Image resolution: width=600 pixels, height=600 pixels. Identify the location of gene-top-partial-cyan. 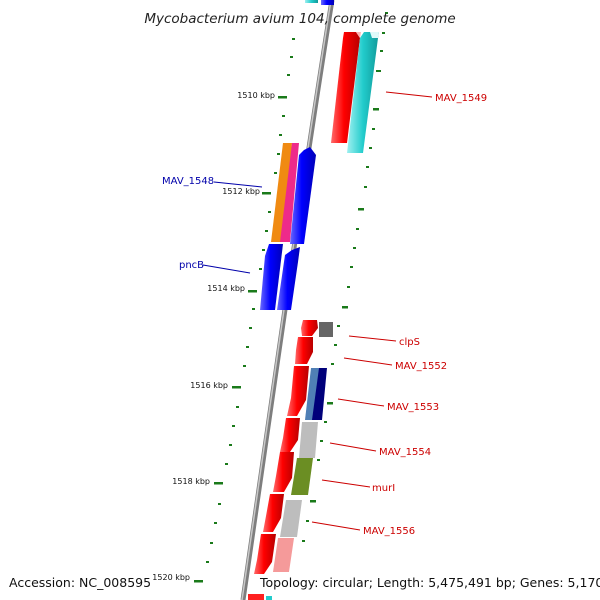
(311, 1).